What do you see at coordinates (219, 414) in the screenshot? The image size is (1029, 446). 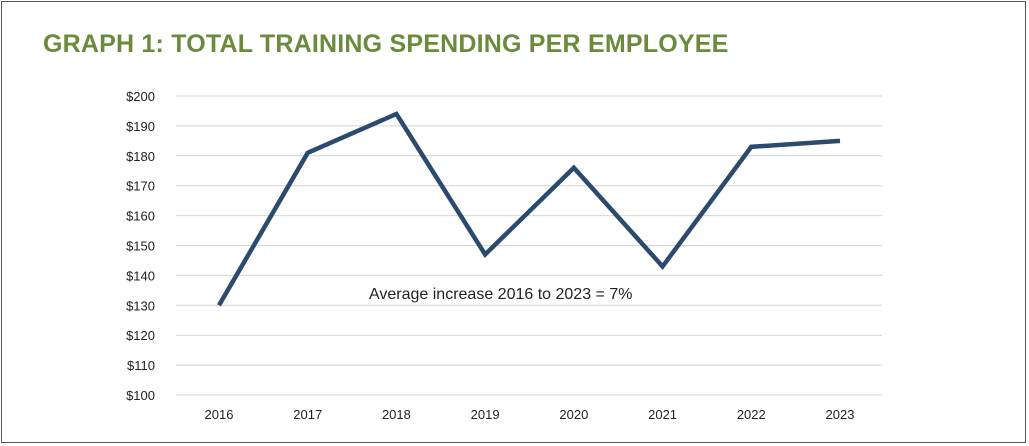 I see `x-tick-label: 2016` at bounding box center [219, 414].